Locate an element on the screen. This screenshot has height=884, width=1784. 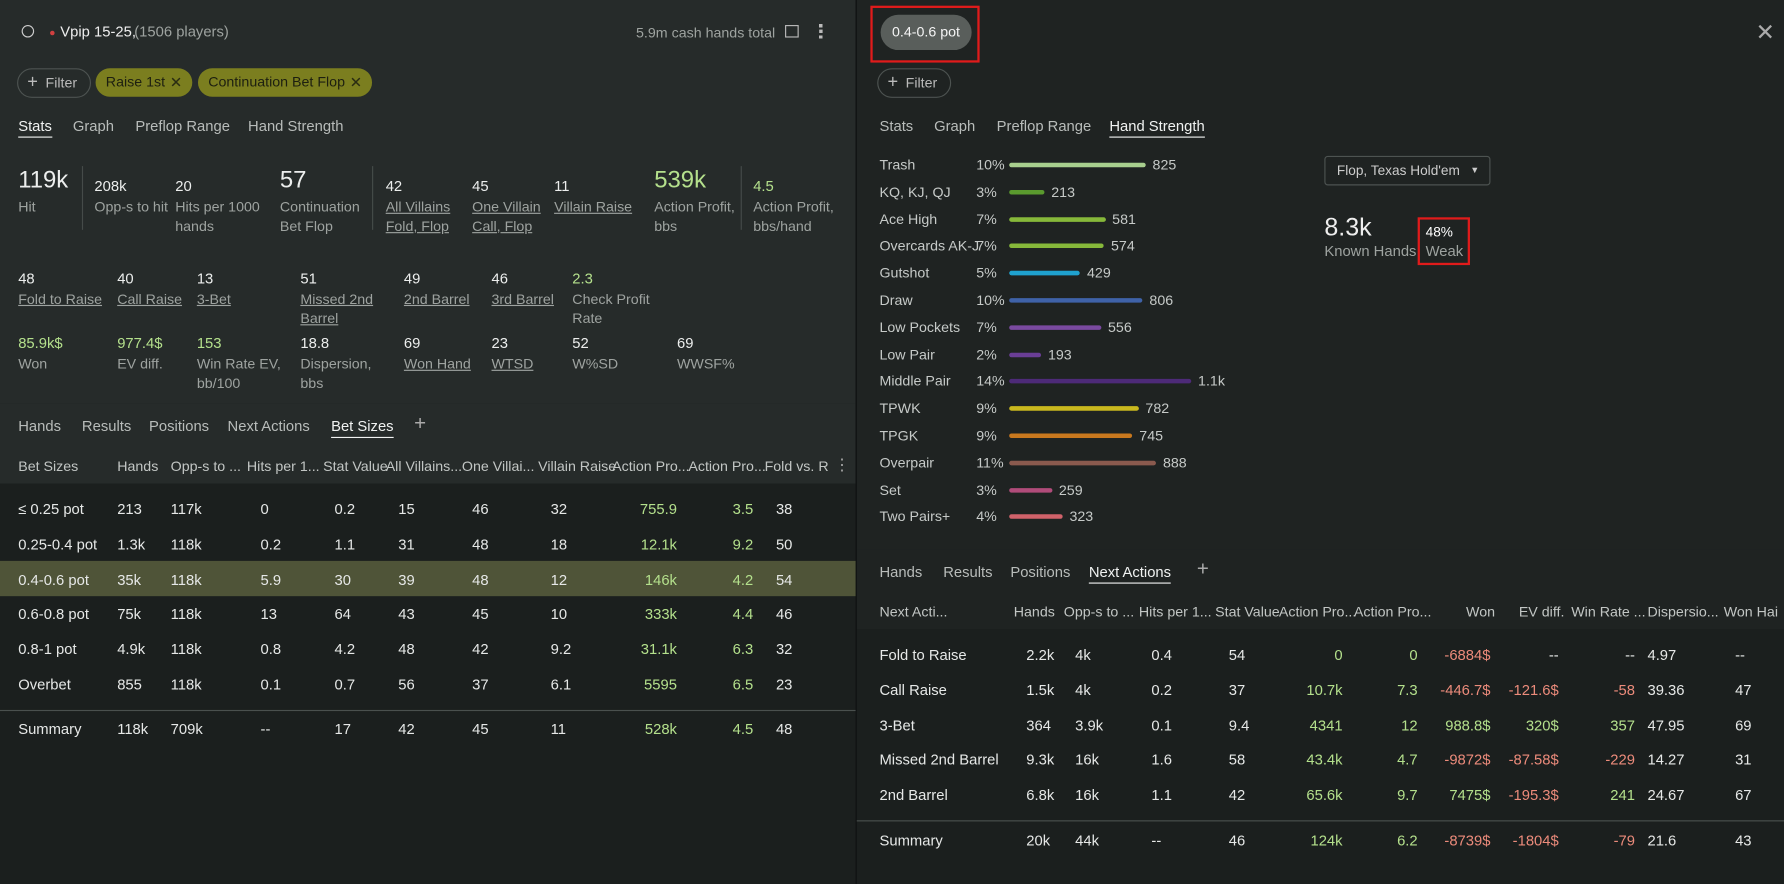
table-cell: 3.5 is located at coordinates (743, 509).